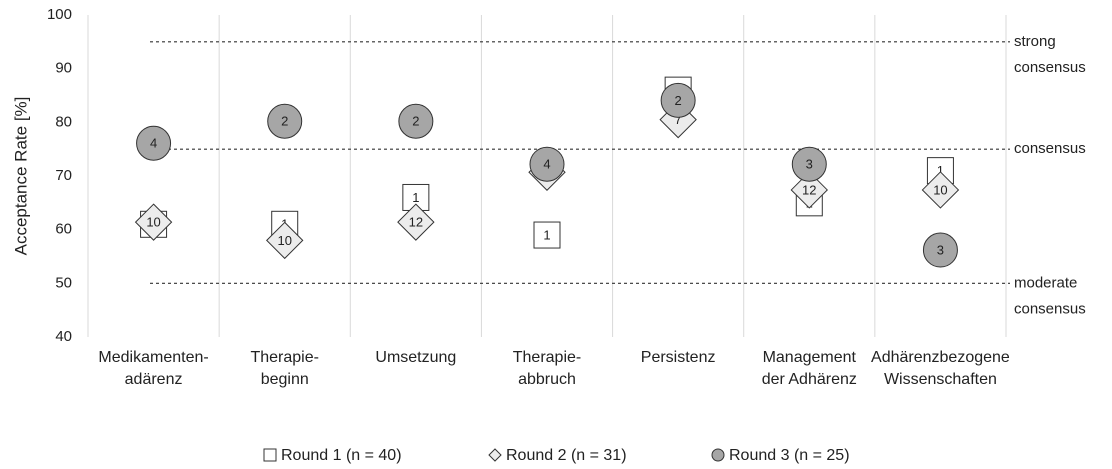 The image size is (1112, 469). I want to click on y-tick-label: 70, so click(63, 175).